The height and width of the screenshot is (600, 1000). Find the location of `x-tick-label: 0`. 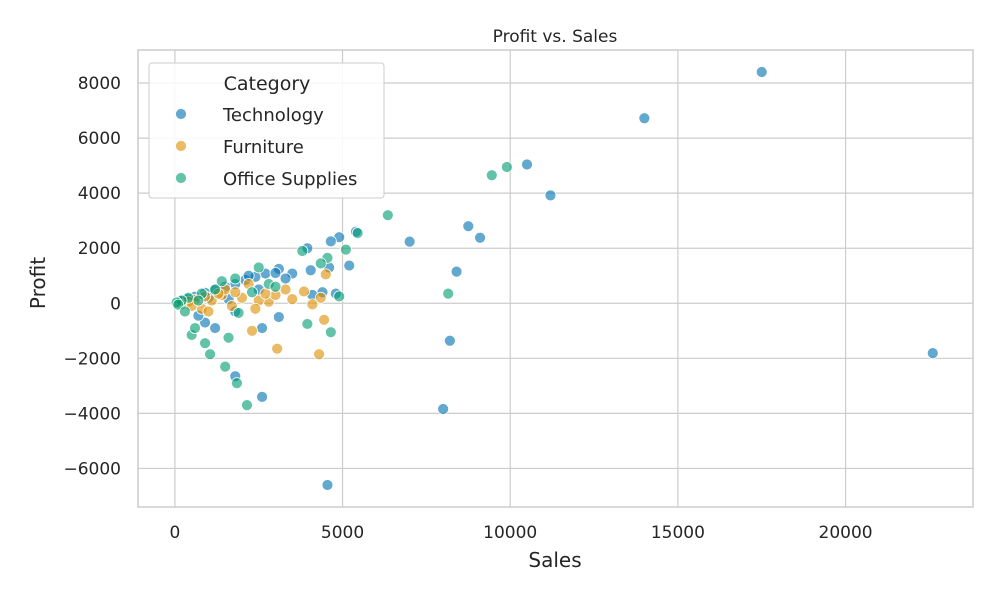

x-tick-label: 0 is located at coordinates (174, 533).